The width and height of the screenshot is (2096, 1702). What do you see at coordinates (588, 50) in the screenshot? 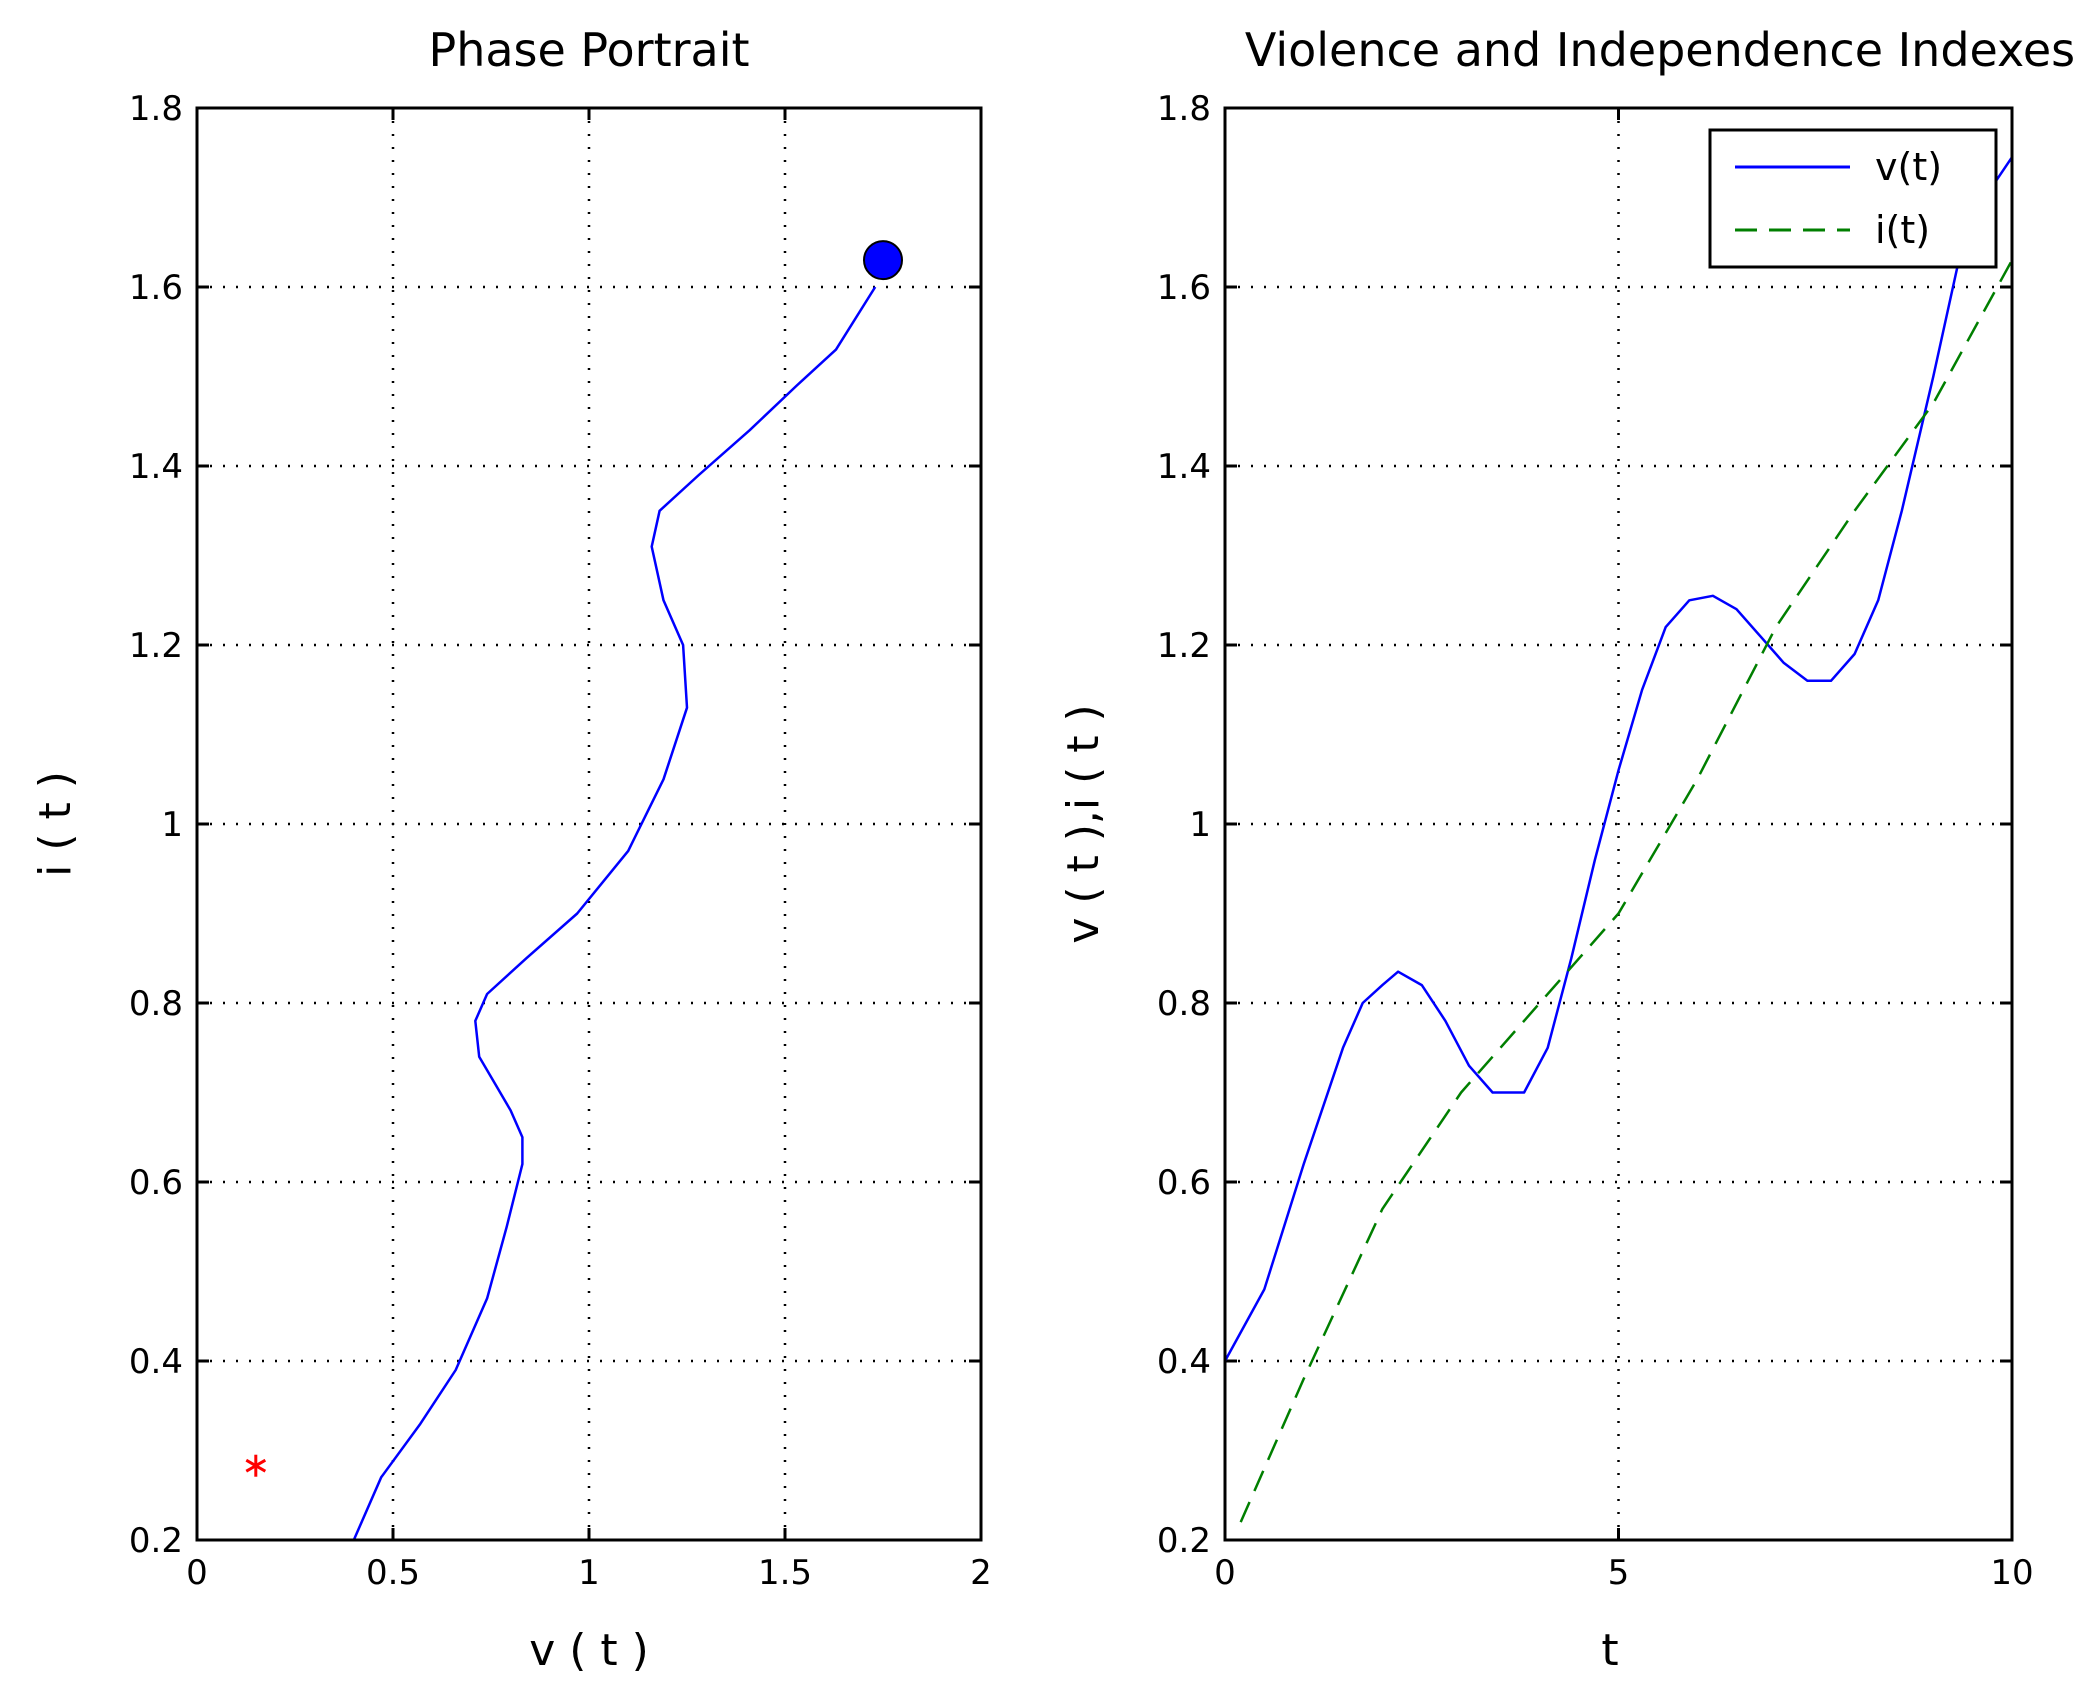
I see `phase-portrait-title: Phase Portrait` at bounding box center [588, 50].